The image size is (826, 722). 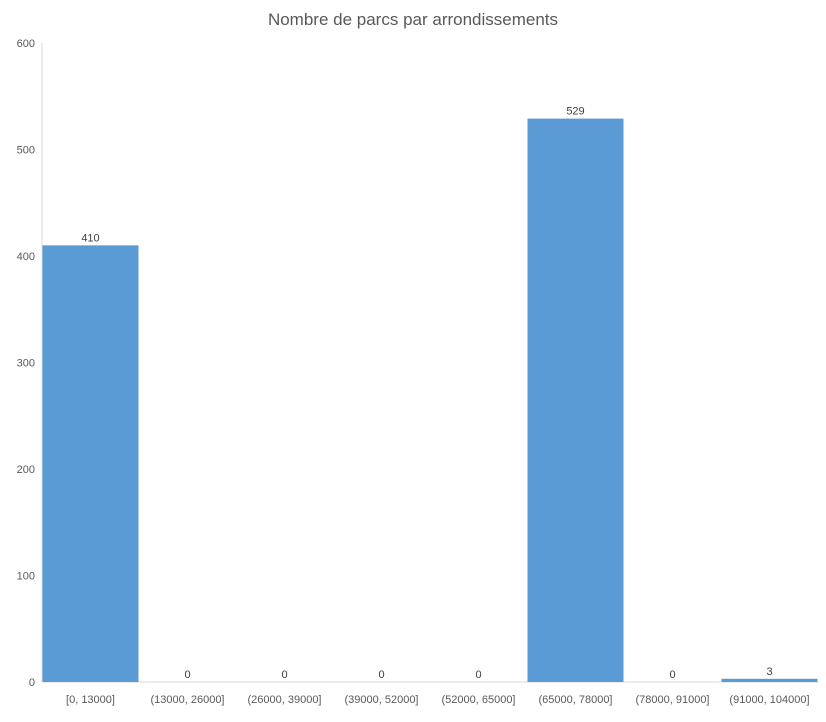 I want to click on x-tick-label: (26000, 39000], so click(x=284, y=700).